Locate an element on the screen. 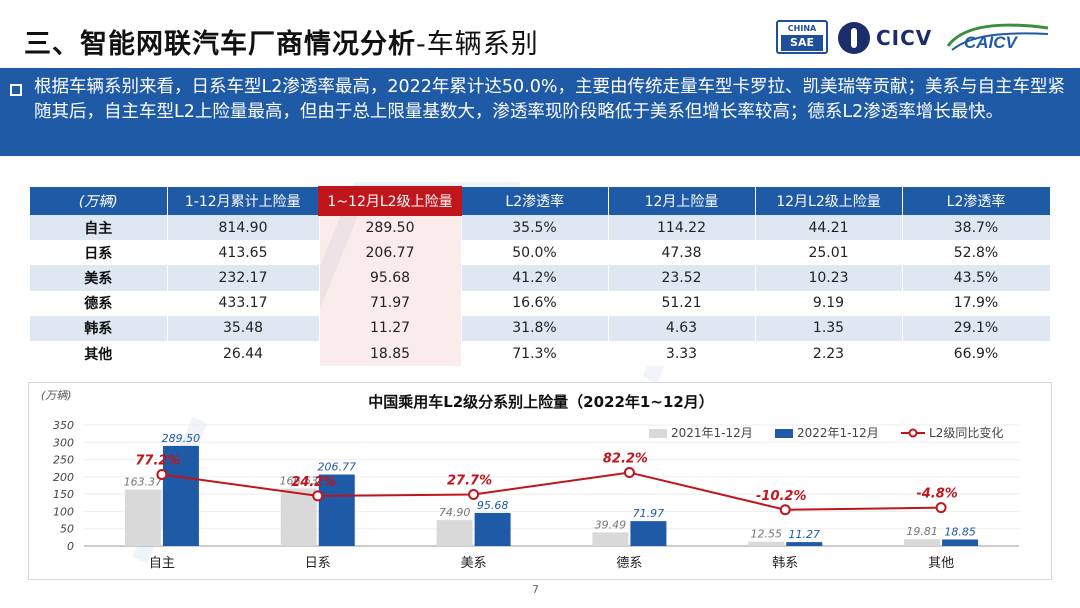 This screenshot has width=1080, height=608. table-cell: 9.19 is located at coordinates (829, 303).